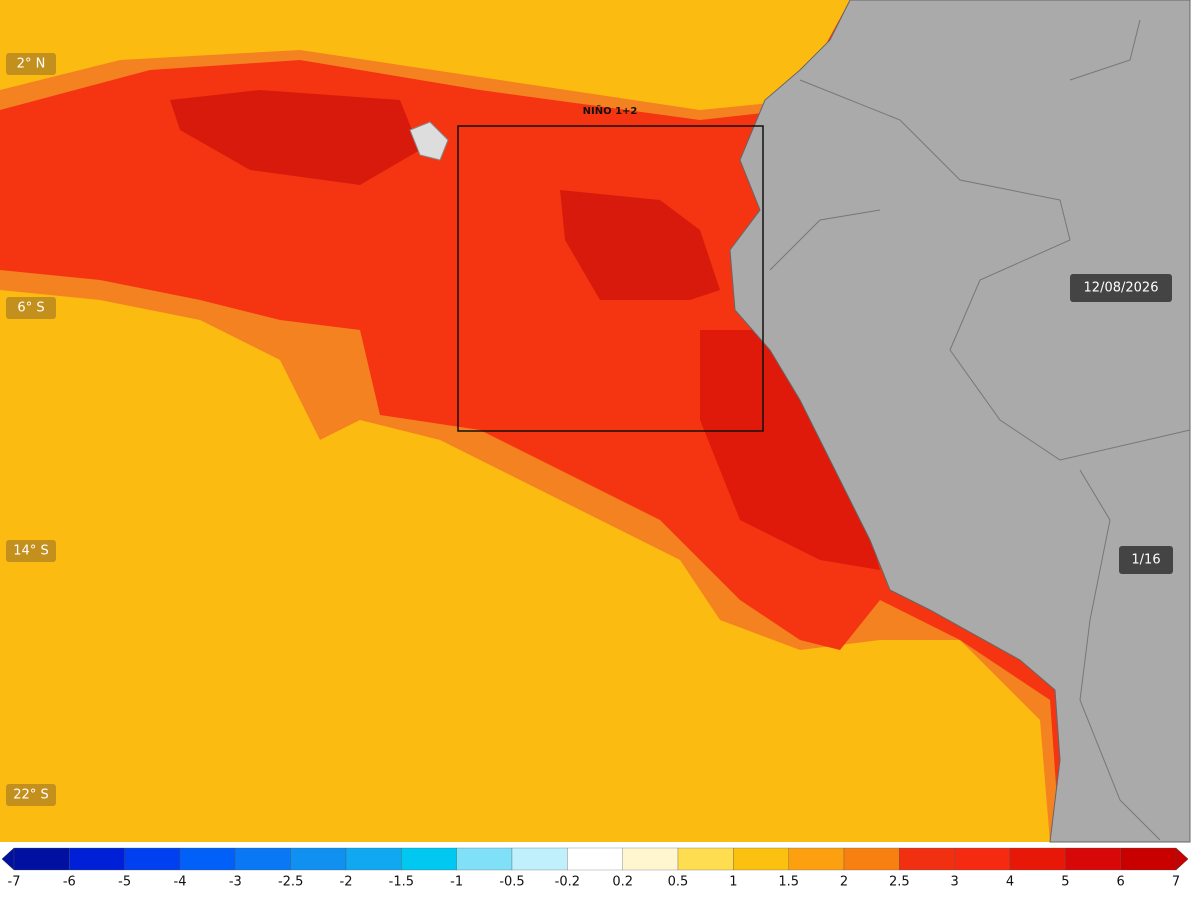  What do you see at coordinates (844, 882) in the screenshot?
I see `legend-tick-label: 2` at bounding box center [844, 882].